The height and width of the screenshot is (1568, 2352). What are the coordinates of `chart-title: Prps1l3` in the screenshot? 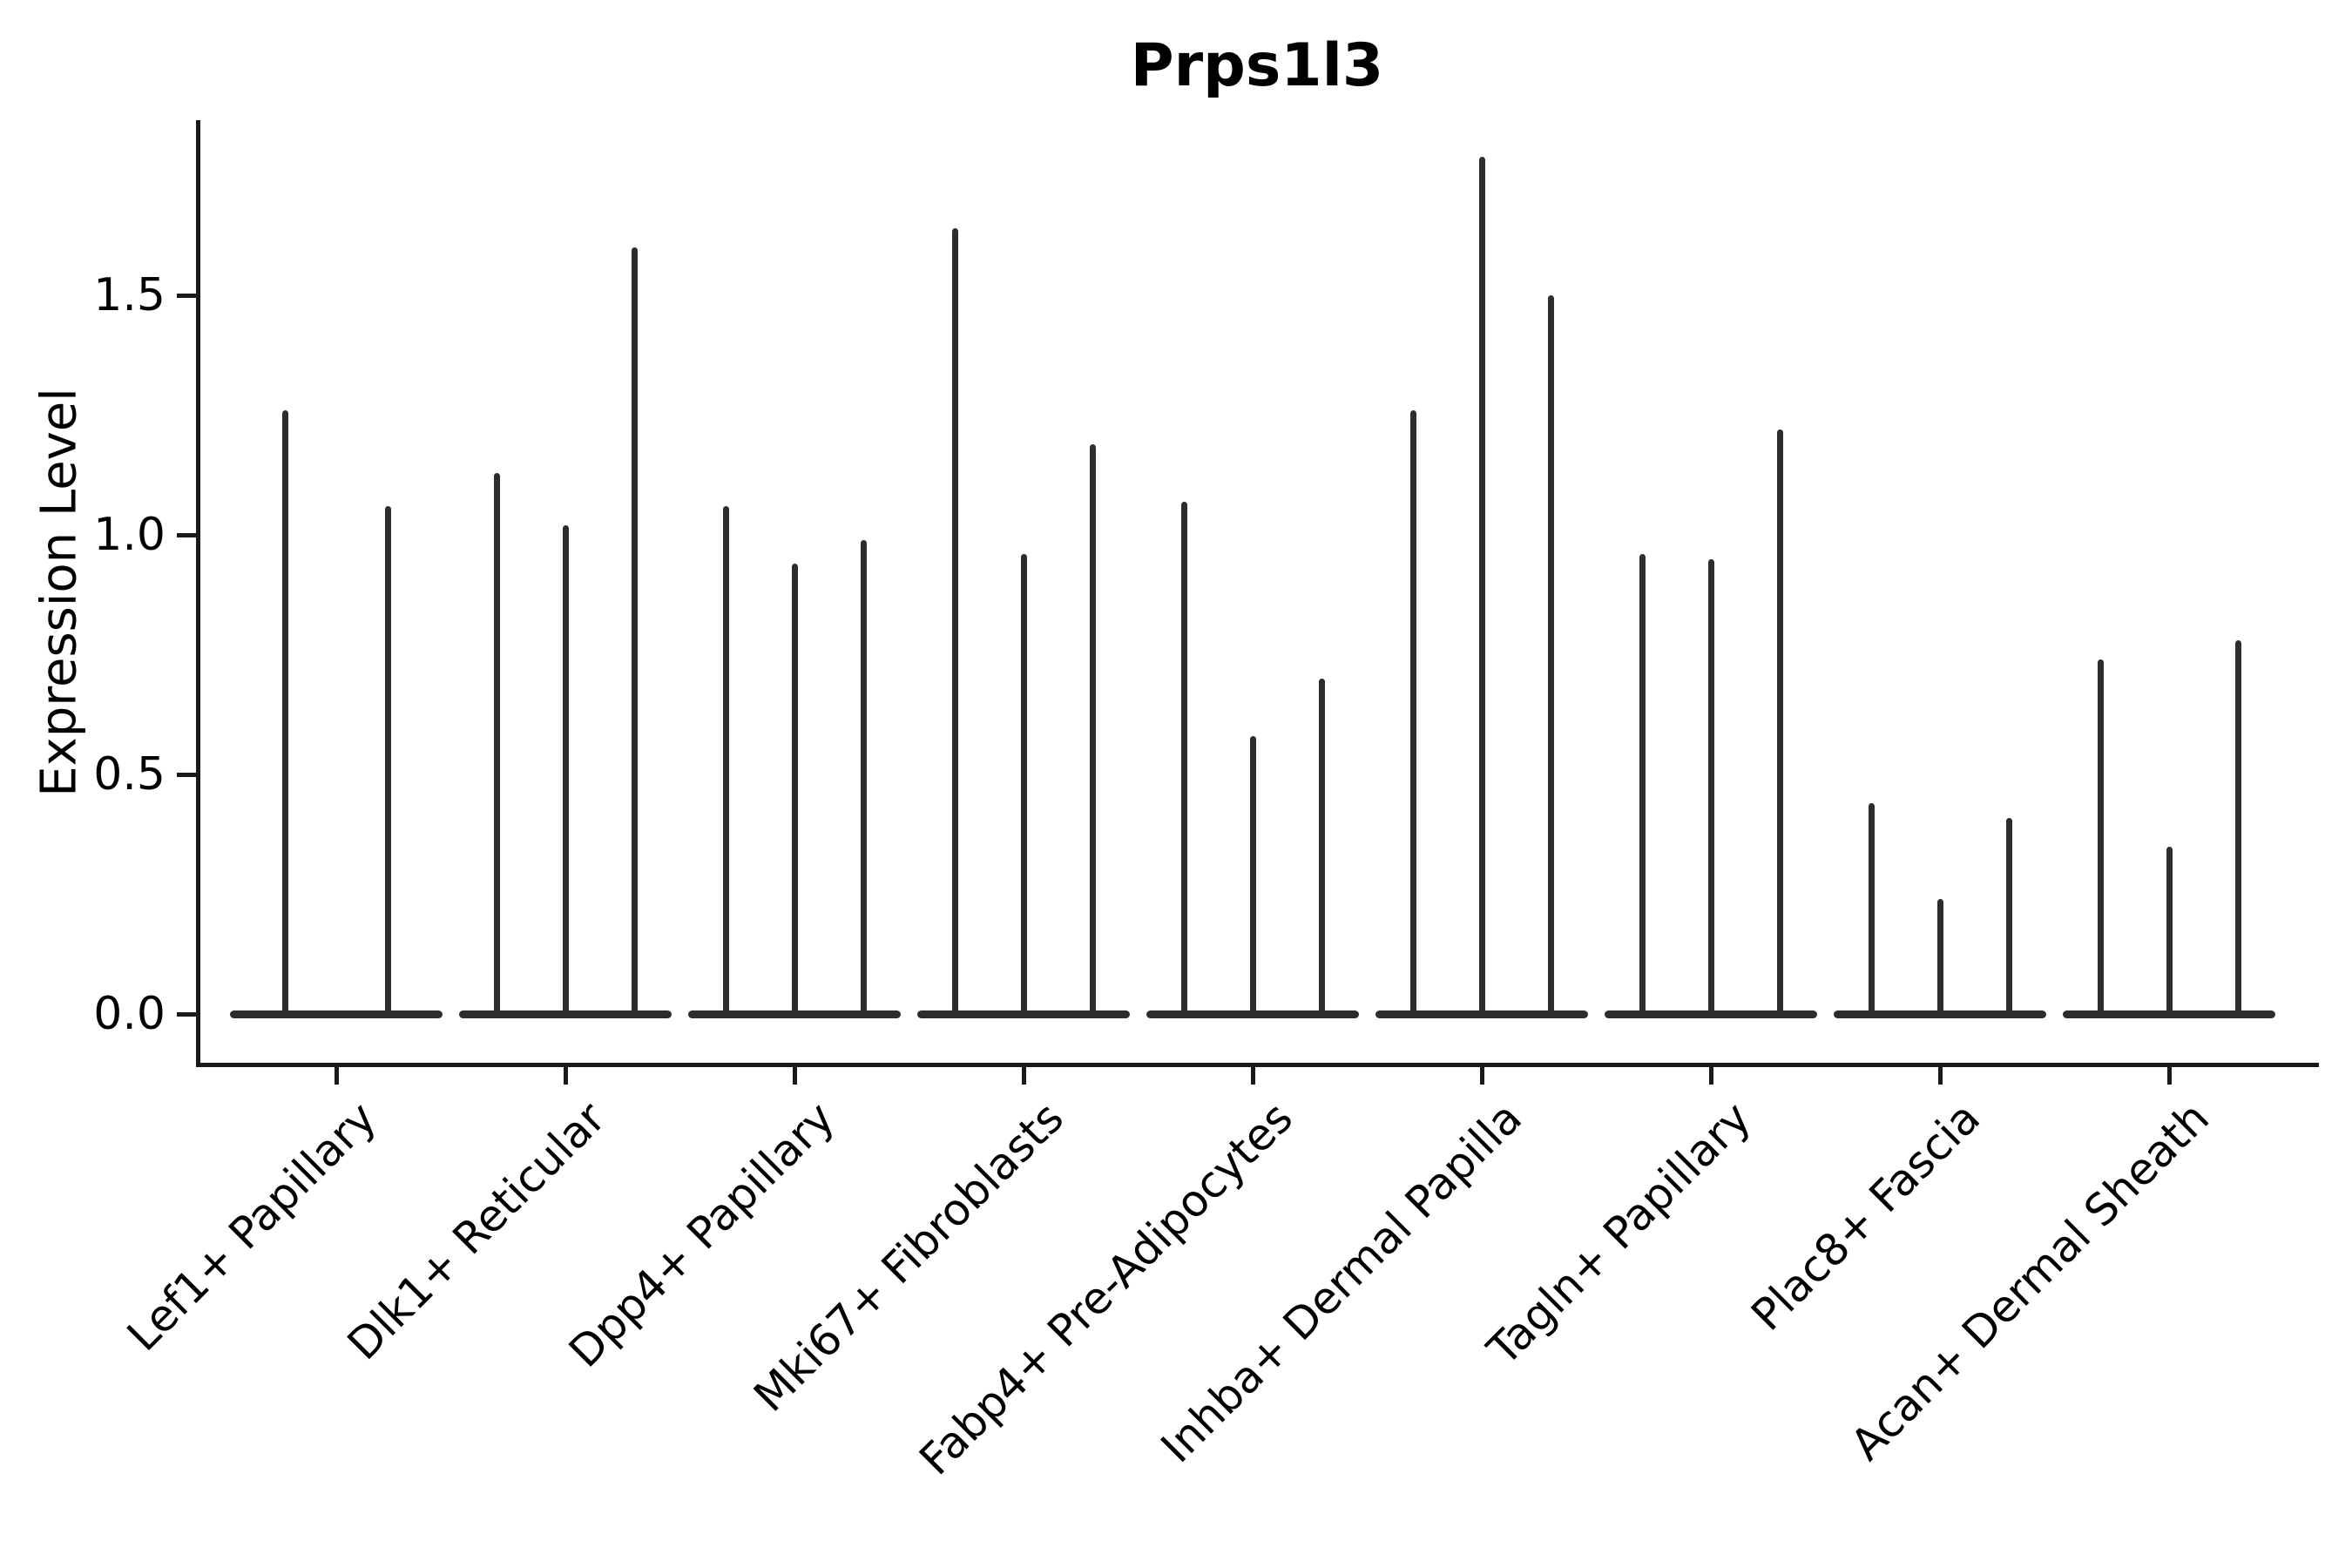 It's located at (1257, 66).